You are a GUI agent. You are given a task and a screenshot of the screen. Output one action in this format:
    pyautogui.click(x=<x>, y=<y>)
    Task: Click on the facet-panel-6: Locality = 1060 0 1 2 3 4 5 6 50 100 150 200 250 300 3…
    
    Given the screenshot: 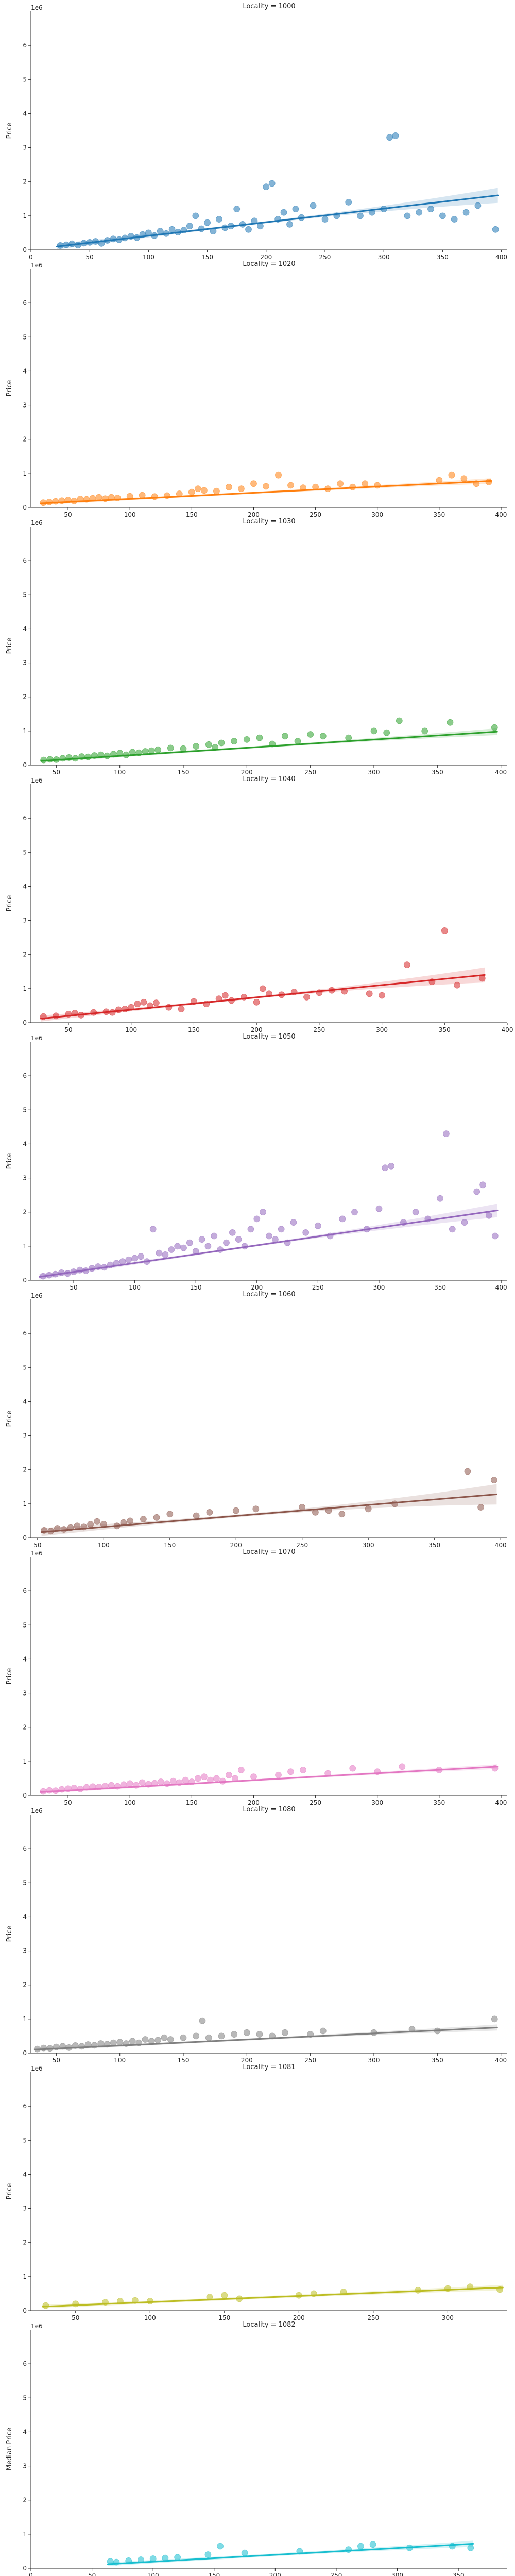 What is the action you would take?
    pyautogui.click(x=256, y=1420)
    